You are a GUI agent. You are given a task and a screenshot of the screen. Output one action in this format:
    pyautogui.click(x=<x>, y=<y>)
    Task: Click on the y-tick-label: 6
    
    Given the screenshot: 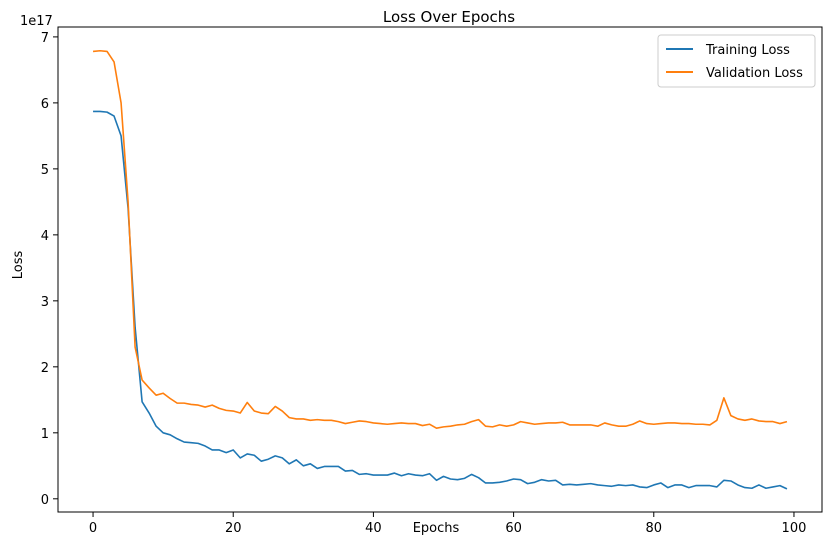 What is the action you would take?
    pyautogui.click(x=45, y=104)
    